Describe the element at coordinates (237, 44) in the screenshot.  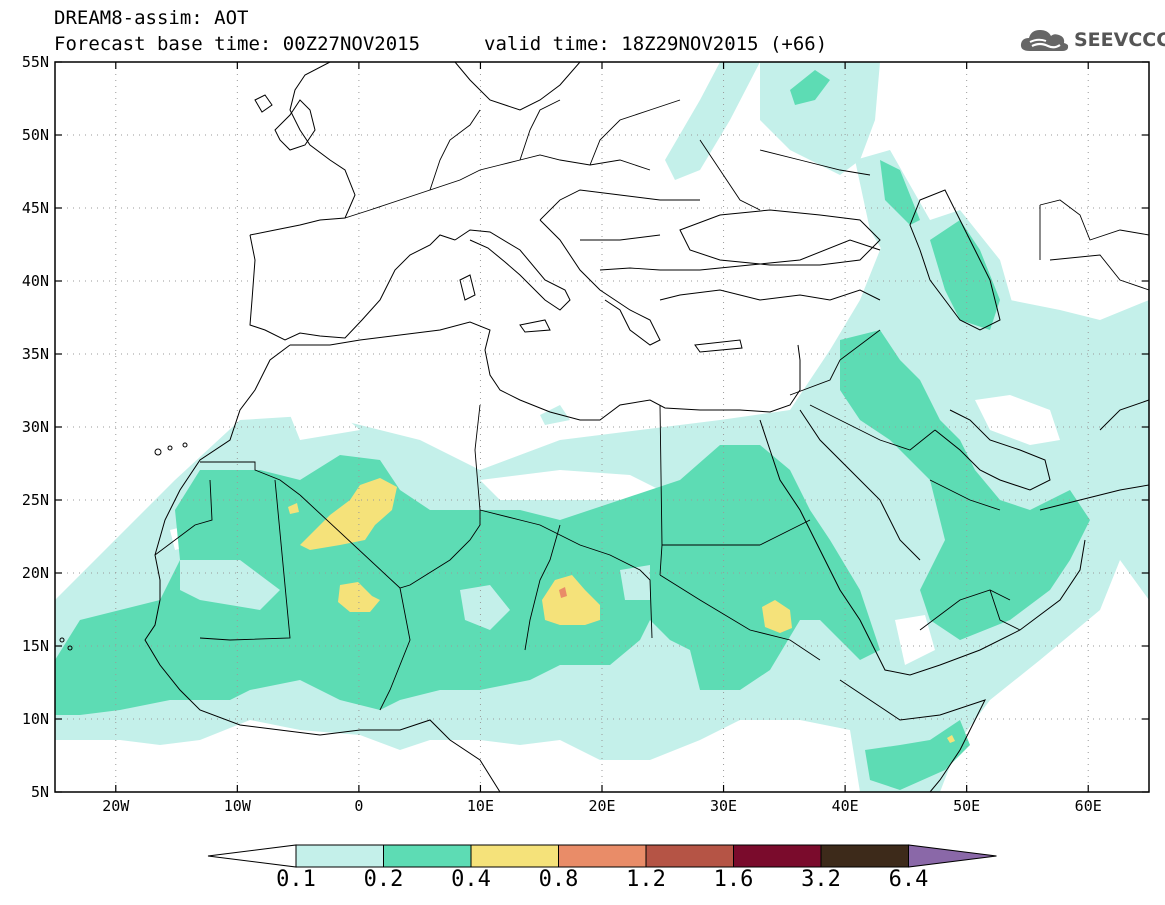
I see `base-time-label: Forecast base time: 00Z27NOV2015` at that location.